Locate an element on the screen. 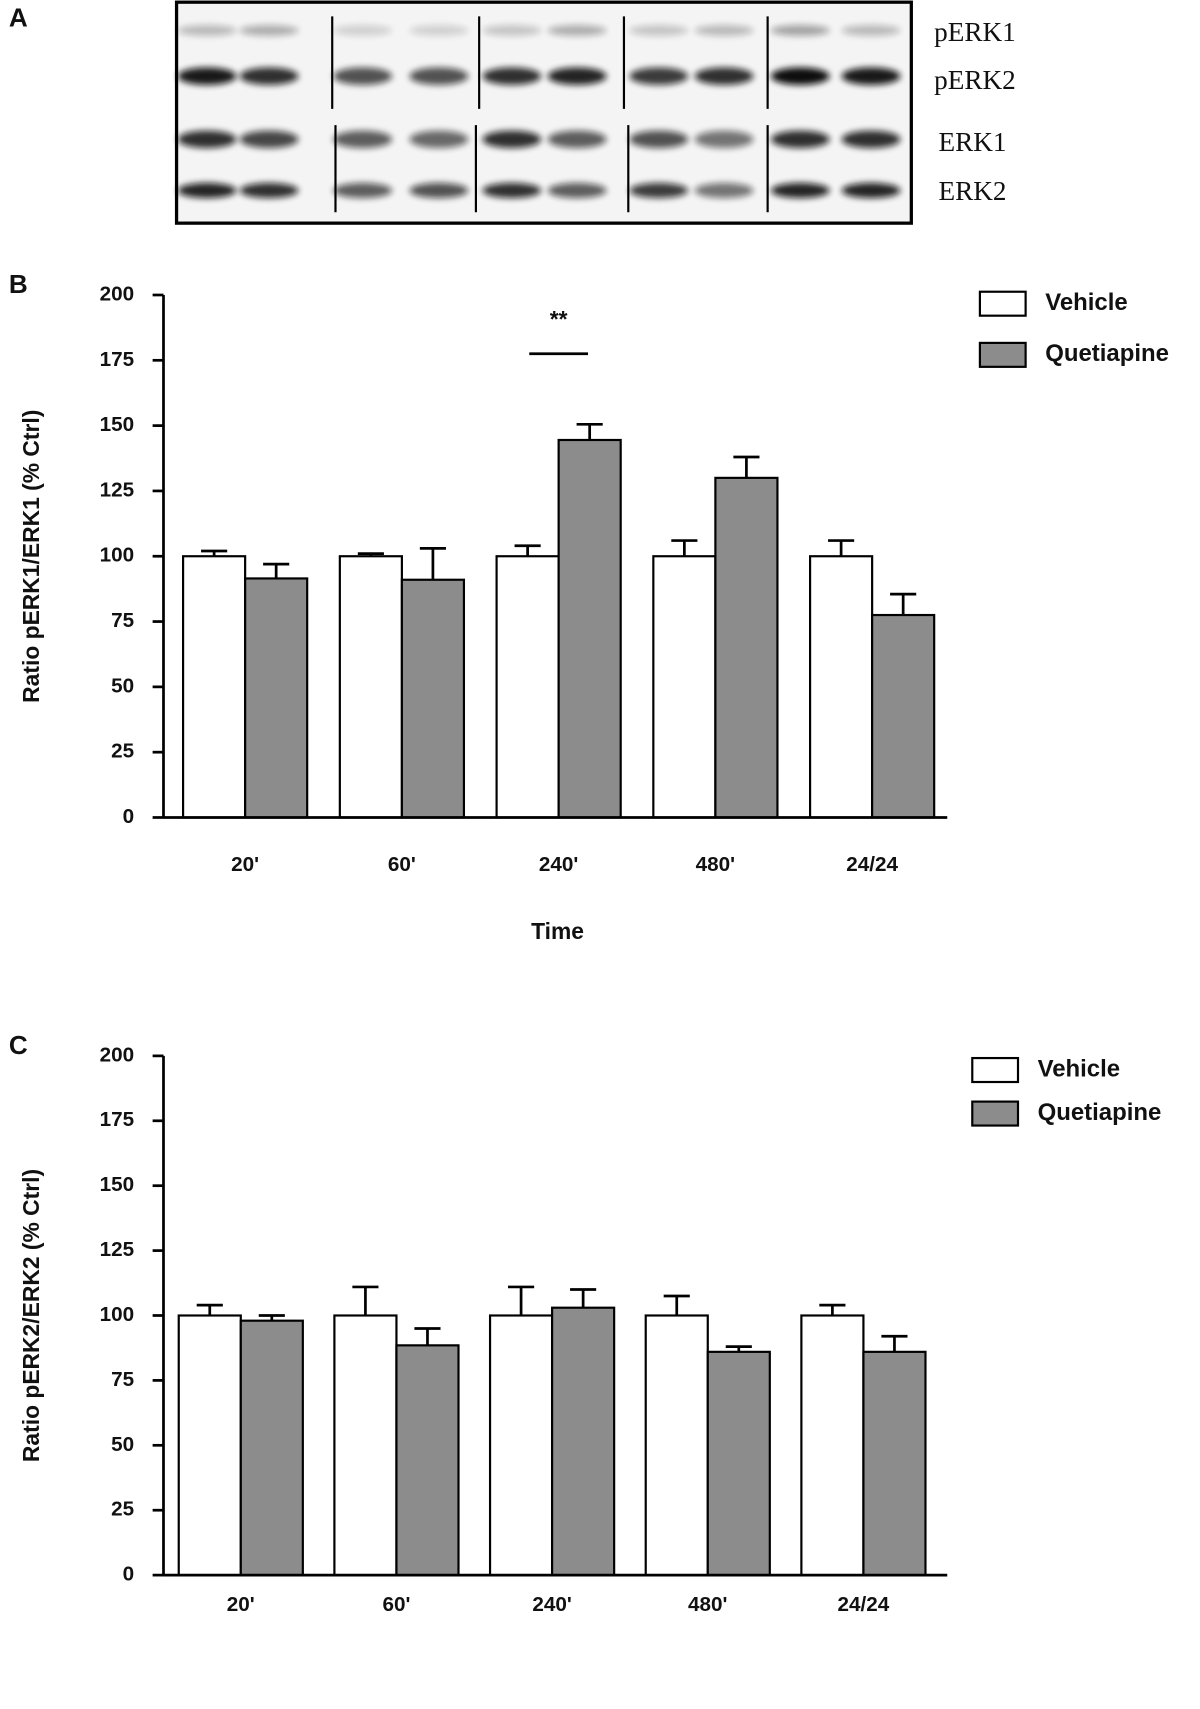 The height and width of the screenshot is (1709, 1200). significance-label: ** is located at coordinates (559, 319).